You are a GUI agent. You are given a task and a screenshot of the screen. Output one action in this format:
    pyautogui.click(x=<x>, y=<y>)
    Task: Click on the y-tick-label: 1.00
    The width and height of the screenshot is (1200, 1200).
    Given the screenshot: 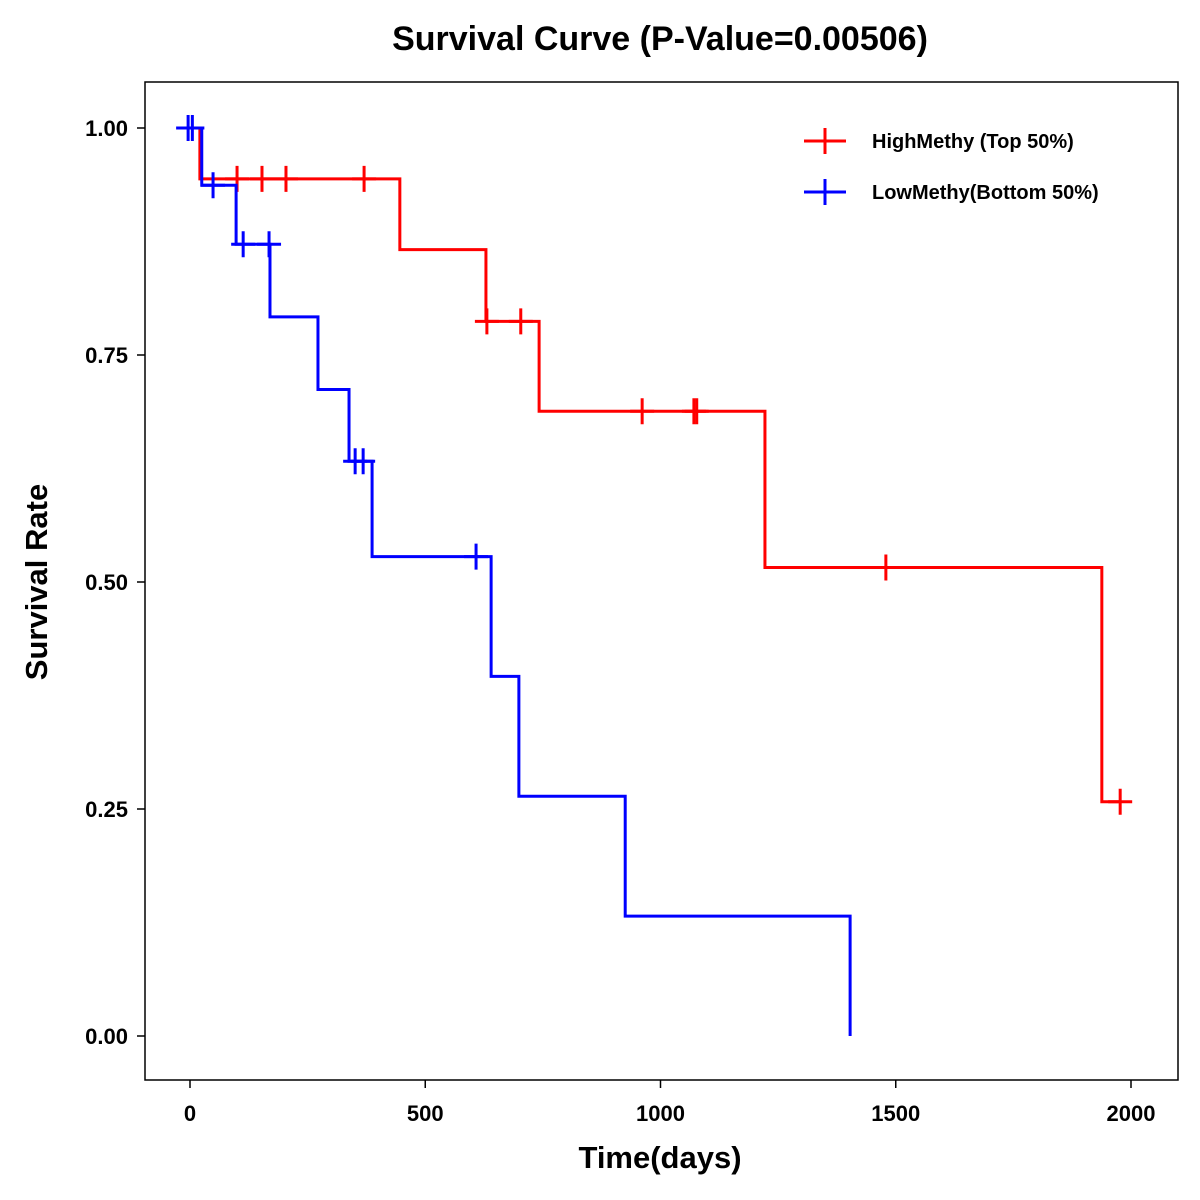 What is the action you would take?
    pyautogui.click(x=106, y=128)
    